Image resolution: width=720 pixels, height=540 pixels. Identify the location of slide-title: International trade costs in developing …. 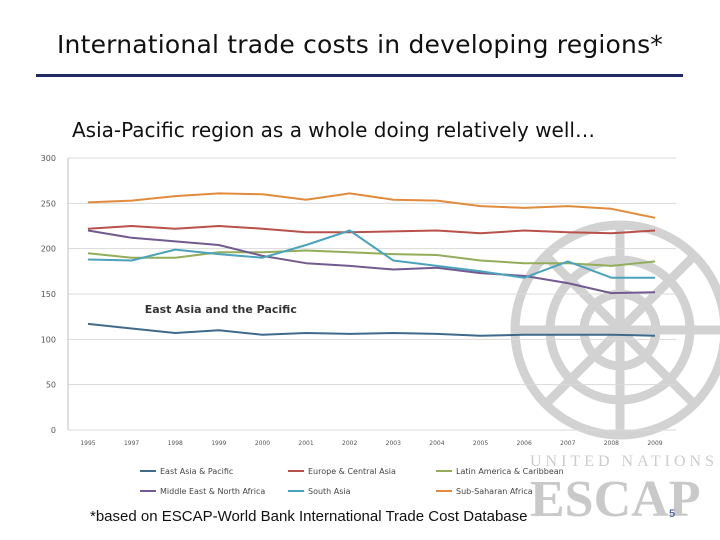
(359, 44).